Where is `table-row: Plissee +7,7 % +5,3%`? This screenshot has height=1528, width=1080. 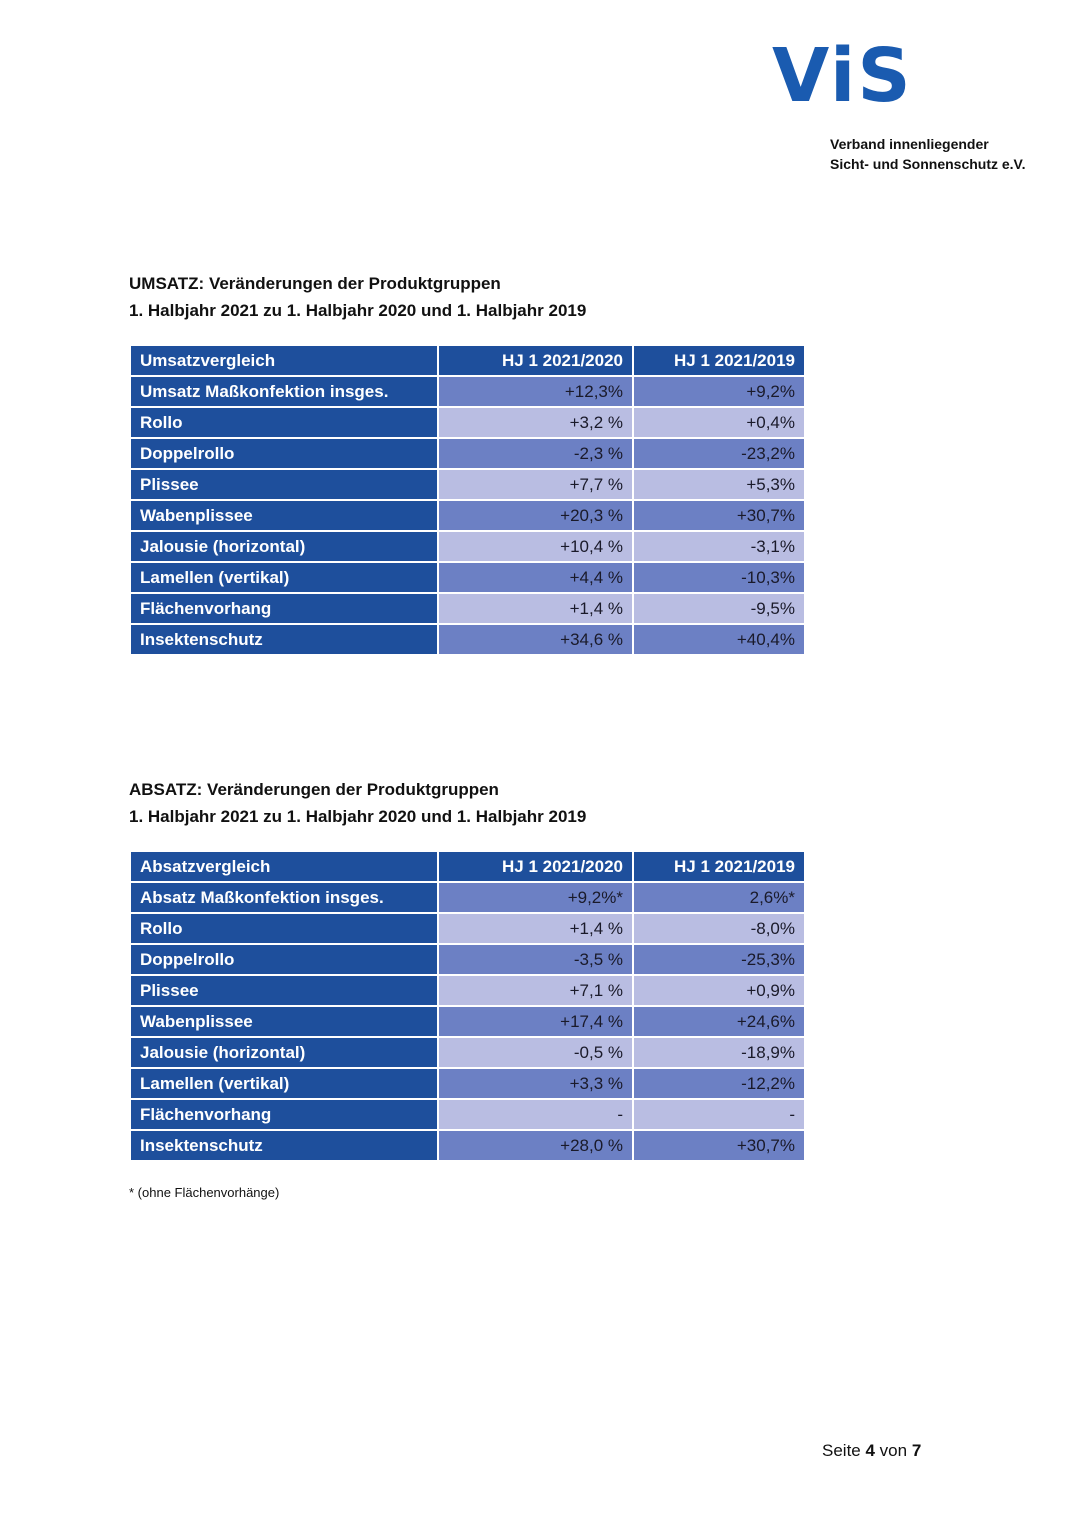 table-row: Plissee +7,7 % +5,3% is located at coordinates (467, 484).